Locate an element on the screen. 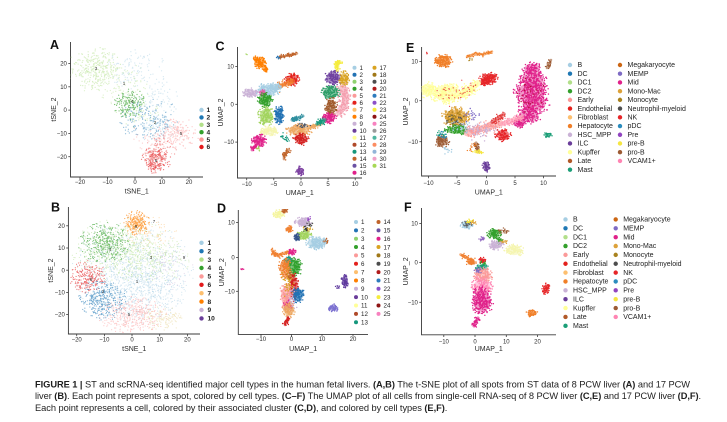  svg-text: Monocyte is located at coordinates (638, 255).